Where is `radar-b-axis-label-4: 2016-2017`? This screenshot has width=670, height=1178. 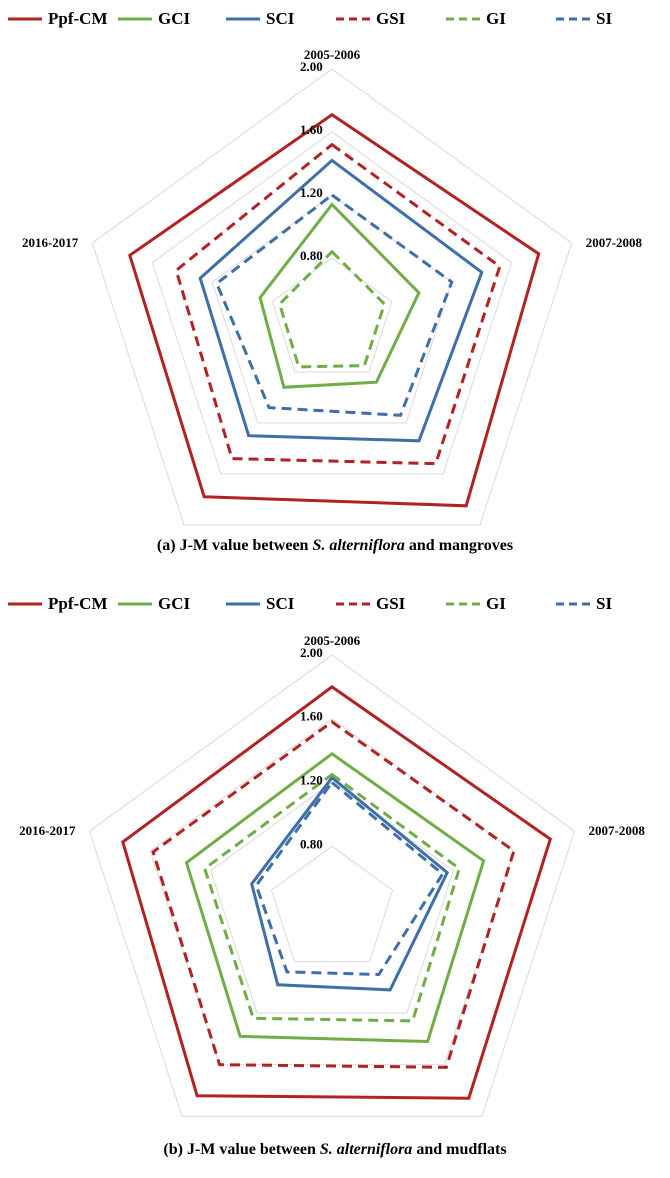
radar-b-axis-label-4: 2016-2017 is located at coordinates (47, 830).